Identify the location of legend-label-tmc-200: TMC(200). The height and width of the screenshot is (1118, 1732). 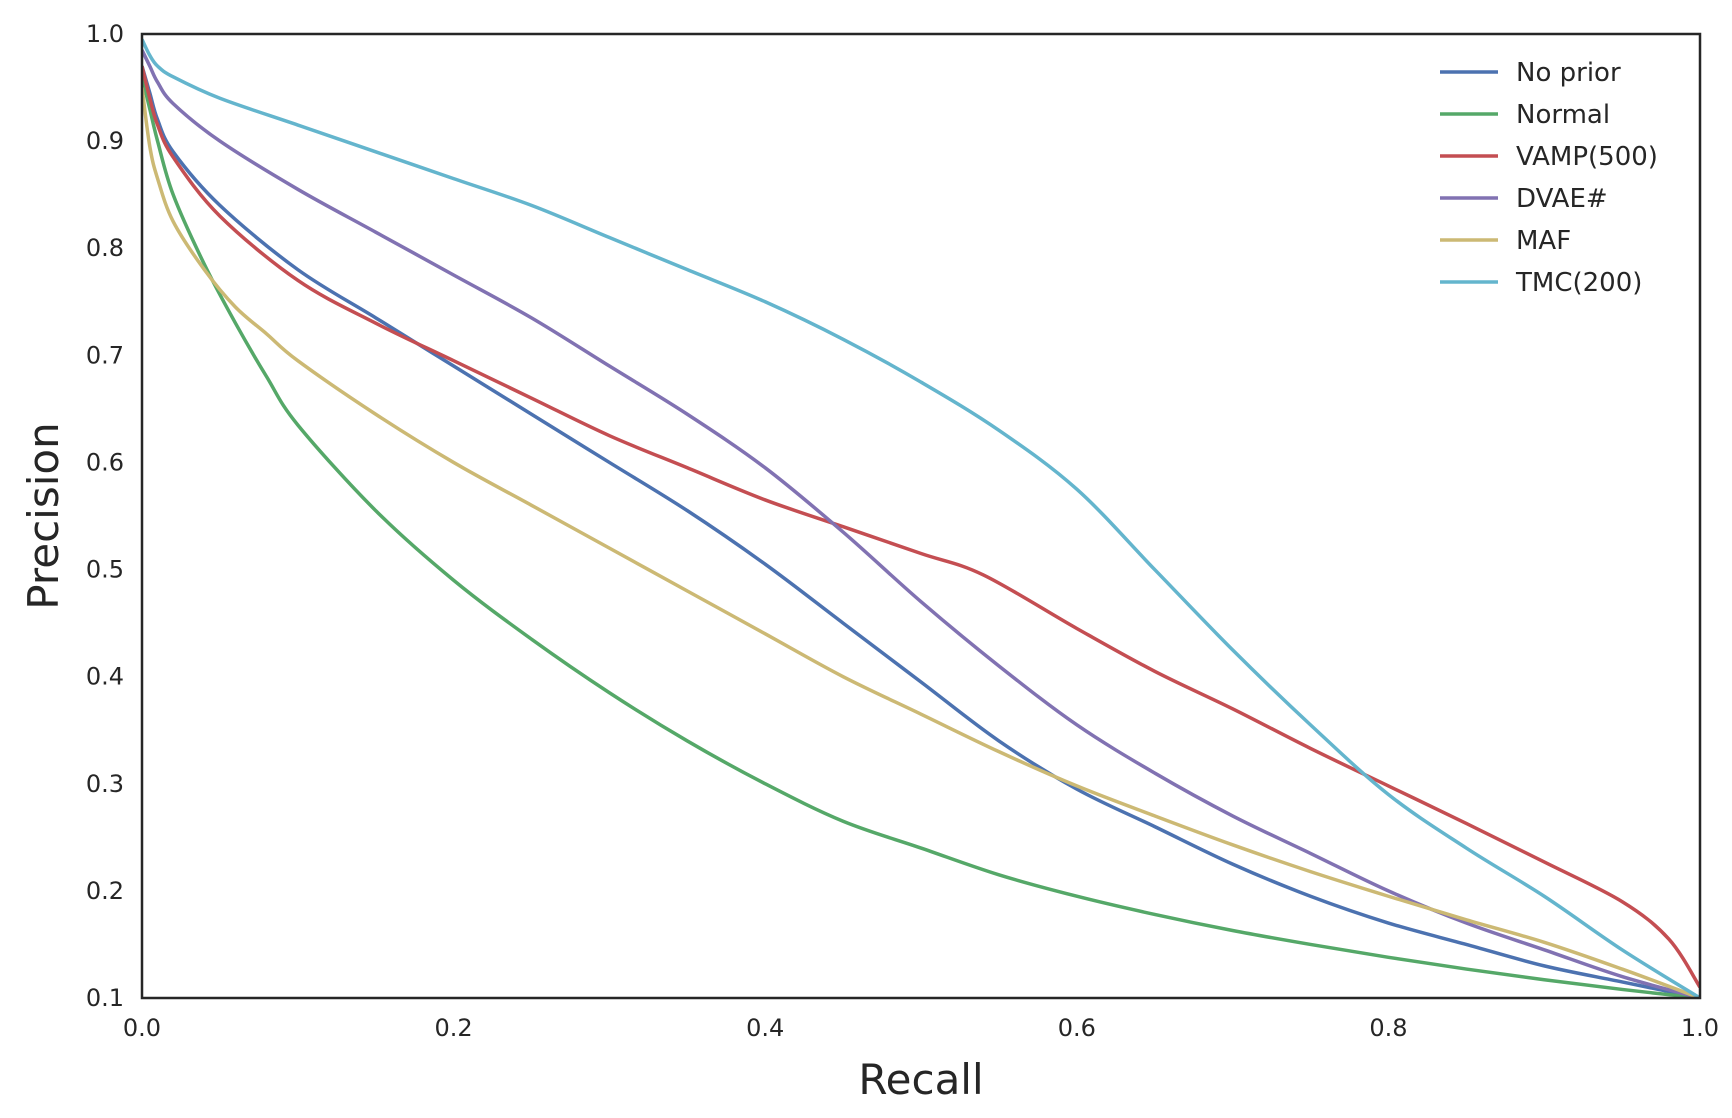
(1578, 283).